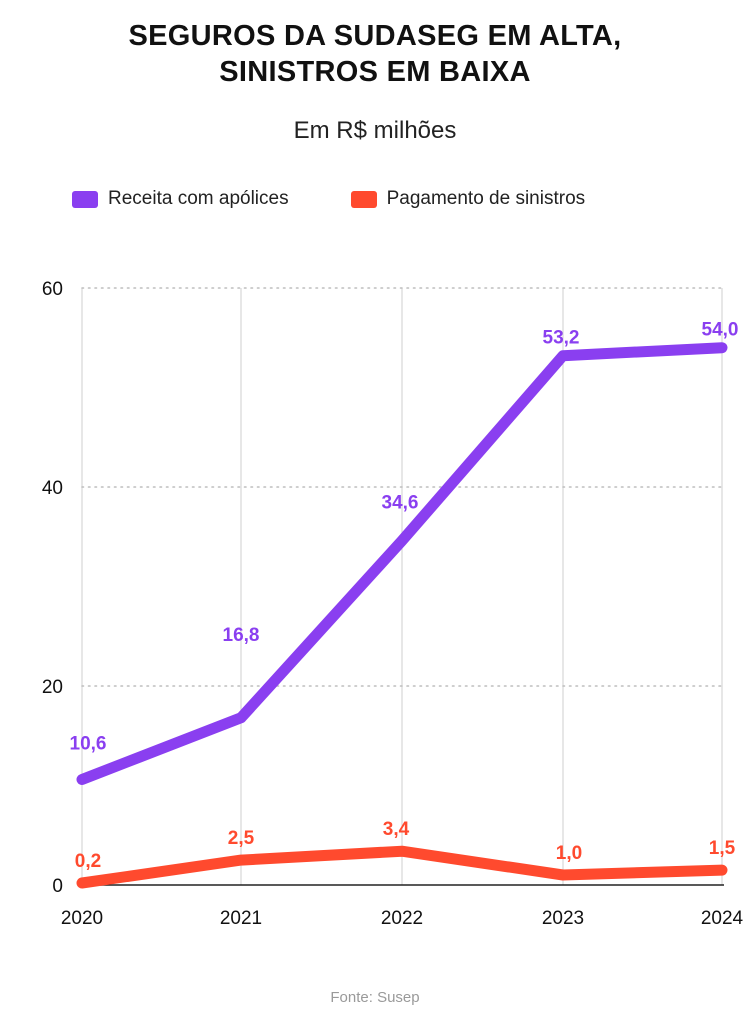 Image resolution: width=750 pixels, height=1033 pixels. What do you see at coordinates (569, 853) in the screenshot?
I see `data-label-sinistros-2023: 1,0` at bounding box center [569, 853].